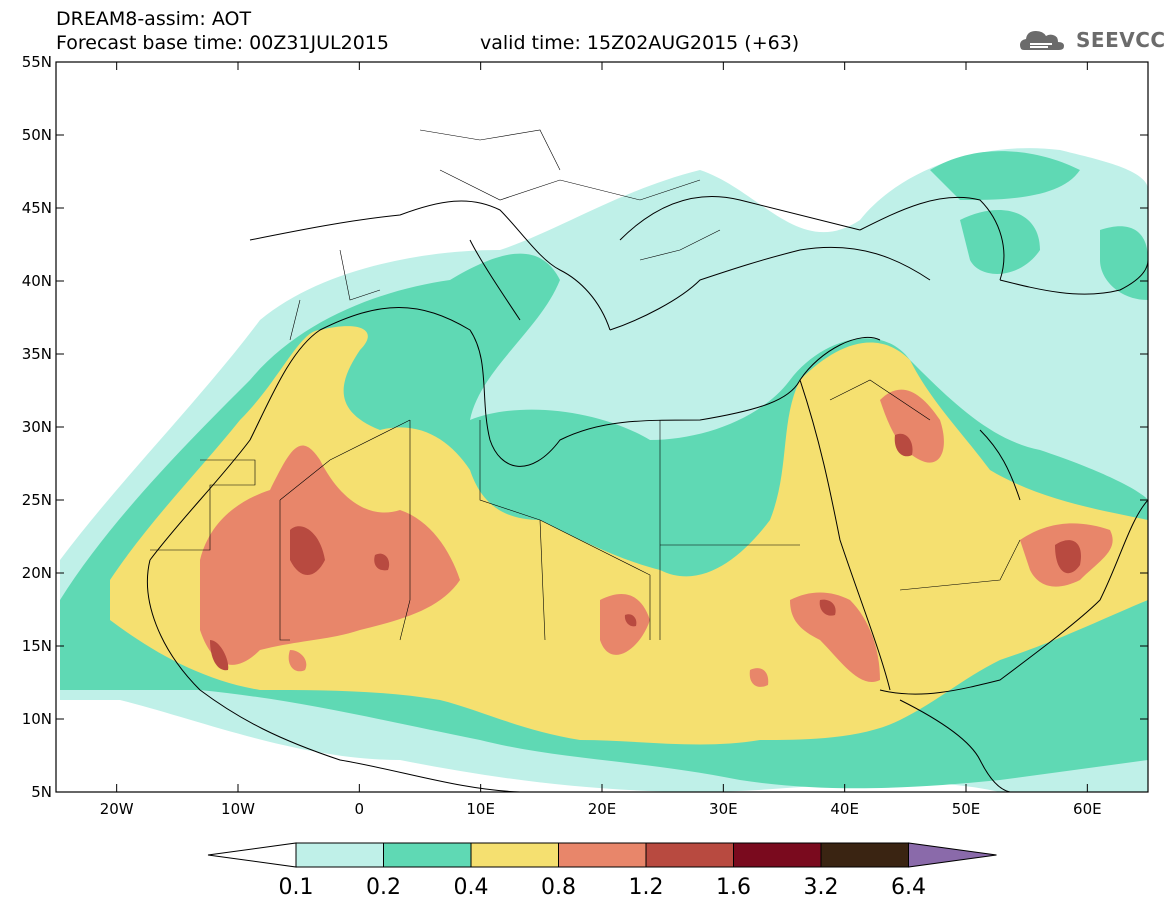  What do you see at coordinates (471, 887) in the screenshot?
I see `colorbar-label: 0.4` at bounding box center [471, 887].